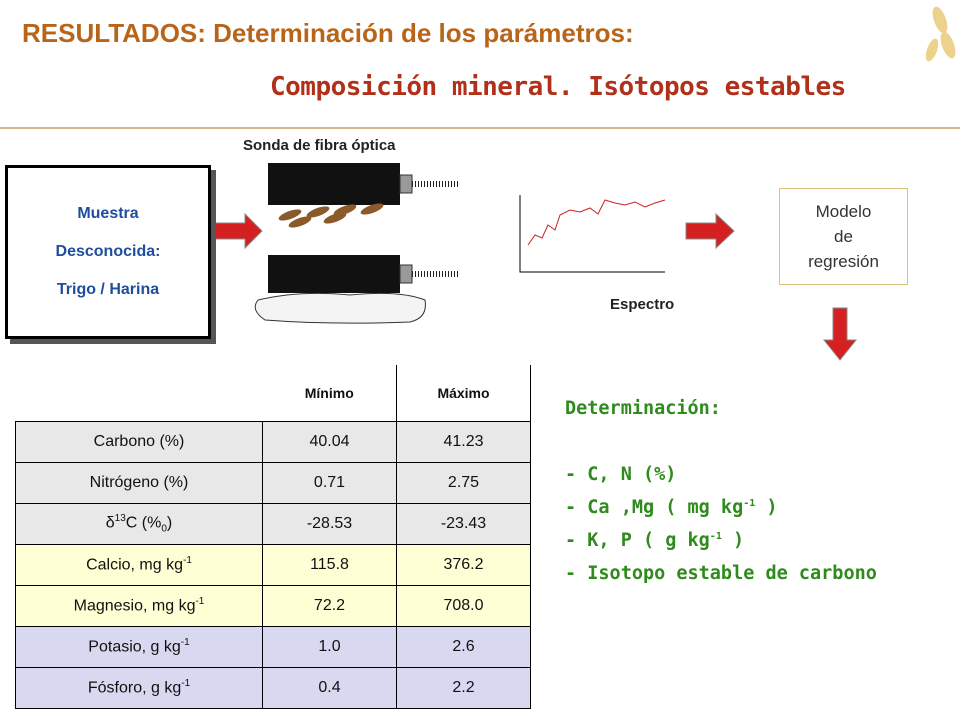 The height and width of the screenshot is (720, 960). What do you see at coordinates (329, 565) in the screenshot?
I see `cell: 115.8` at bounding box center [329, 565].